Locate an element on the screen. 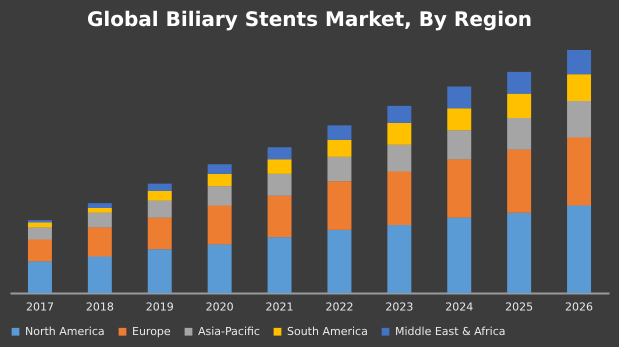 The width and height of the screenshot is (619, 347). x-tick-label: 2018 is located at coordinates (100, 307).